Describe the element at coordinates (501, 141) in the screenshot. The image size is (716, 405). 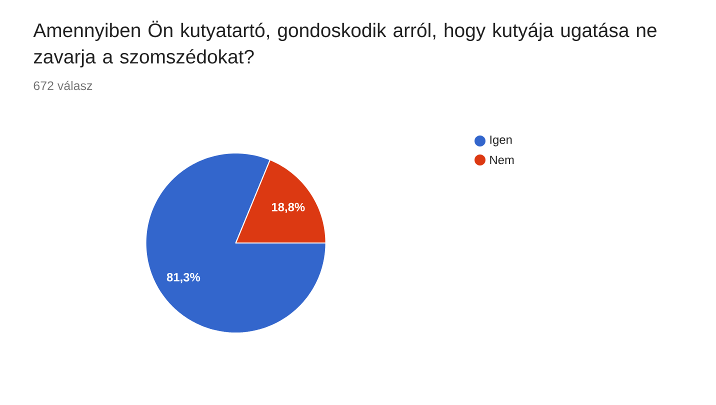
I see `legend-label: Igen` at that location.